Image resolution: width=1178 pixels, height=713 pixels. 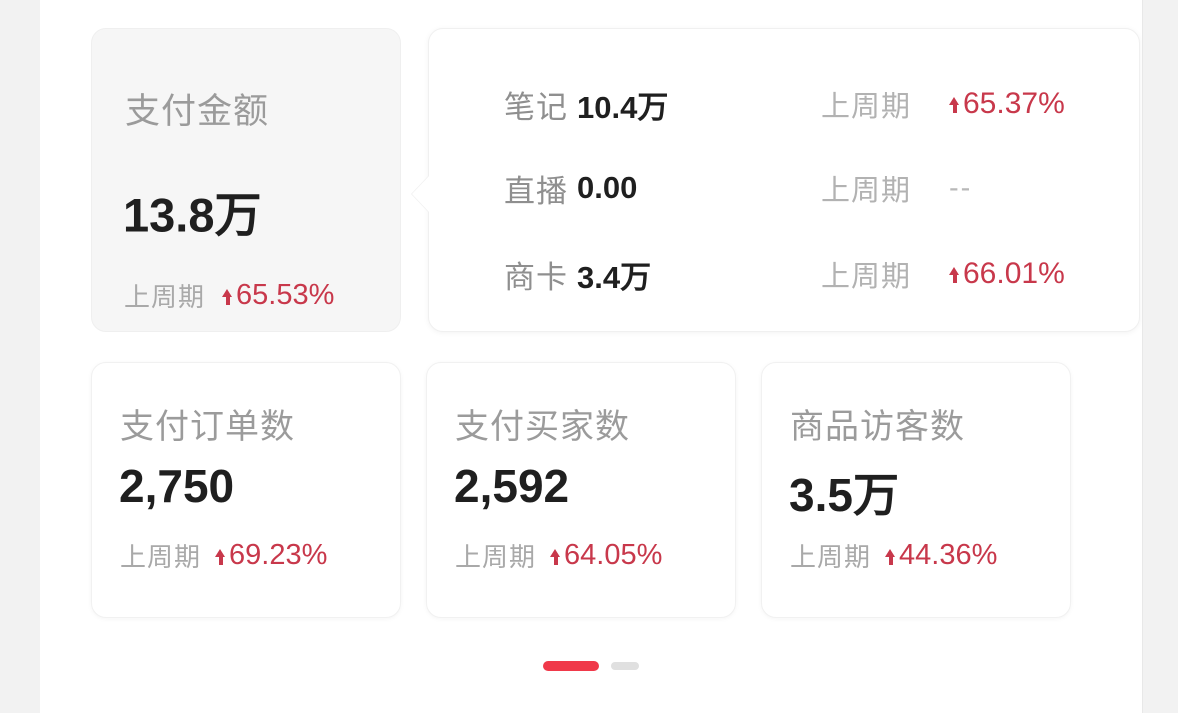 What do you see at coordinates (192, 215) in the screenshot?
I see `payment-amount-value: 13.8万` at bounding box center [192, 215].